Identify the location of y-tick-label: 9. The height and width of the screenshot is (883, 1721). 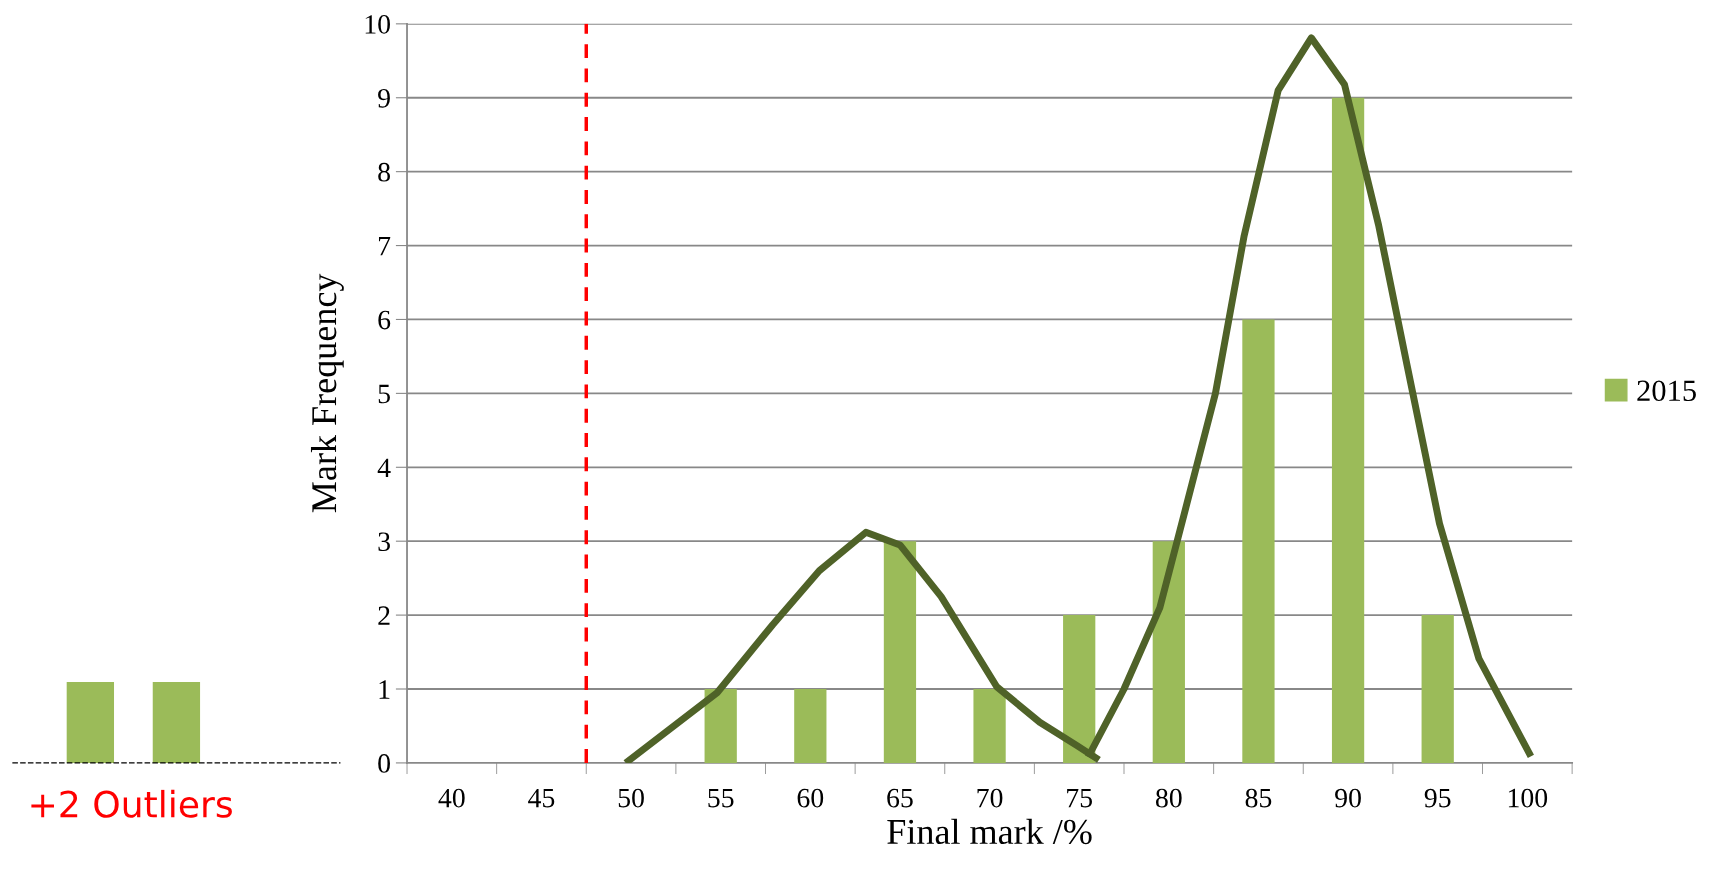
(384, 98).